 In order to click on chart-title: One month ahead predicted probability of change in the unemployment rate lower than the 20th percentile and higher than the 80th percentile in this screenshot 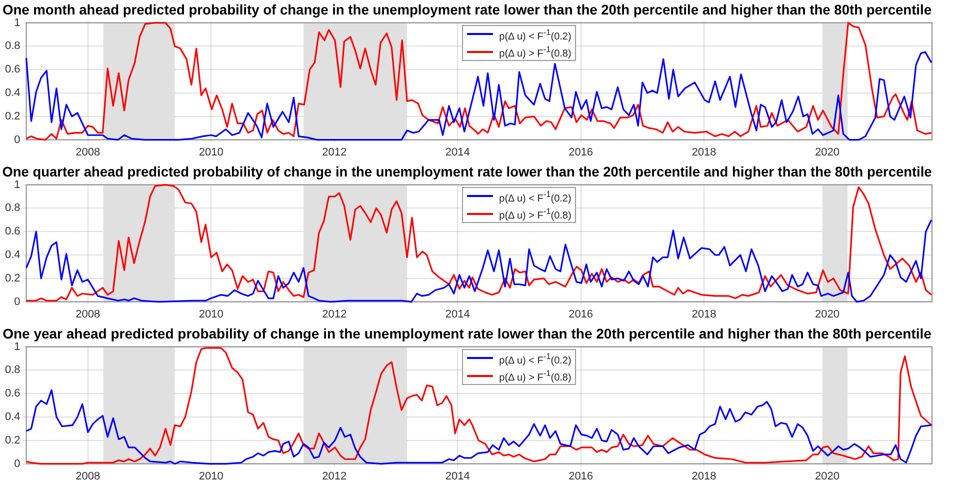, I will do `click(467, 9)`.